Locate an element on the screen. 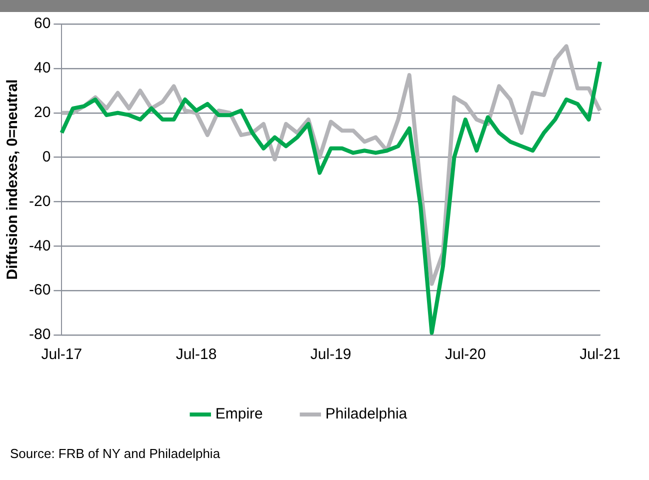 This screenshot has height=480, width=649. y-tick-label: -80 is located at coordinates (39, 335).